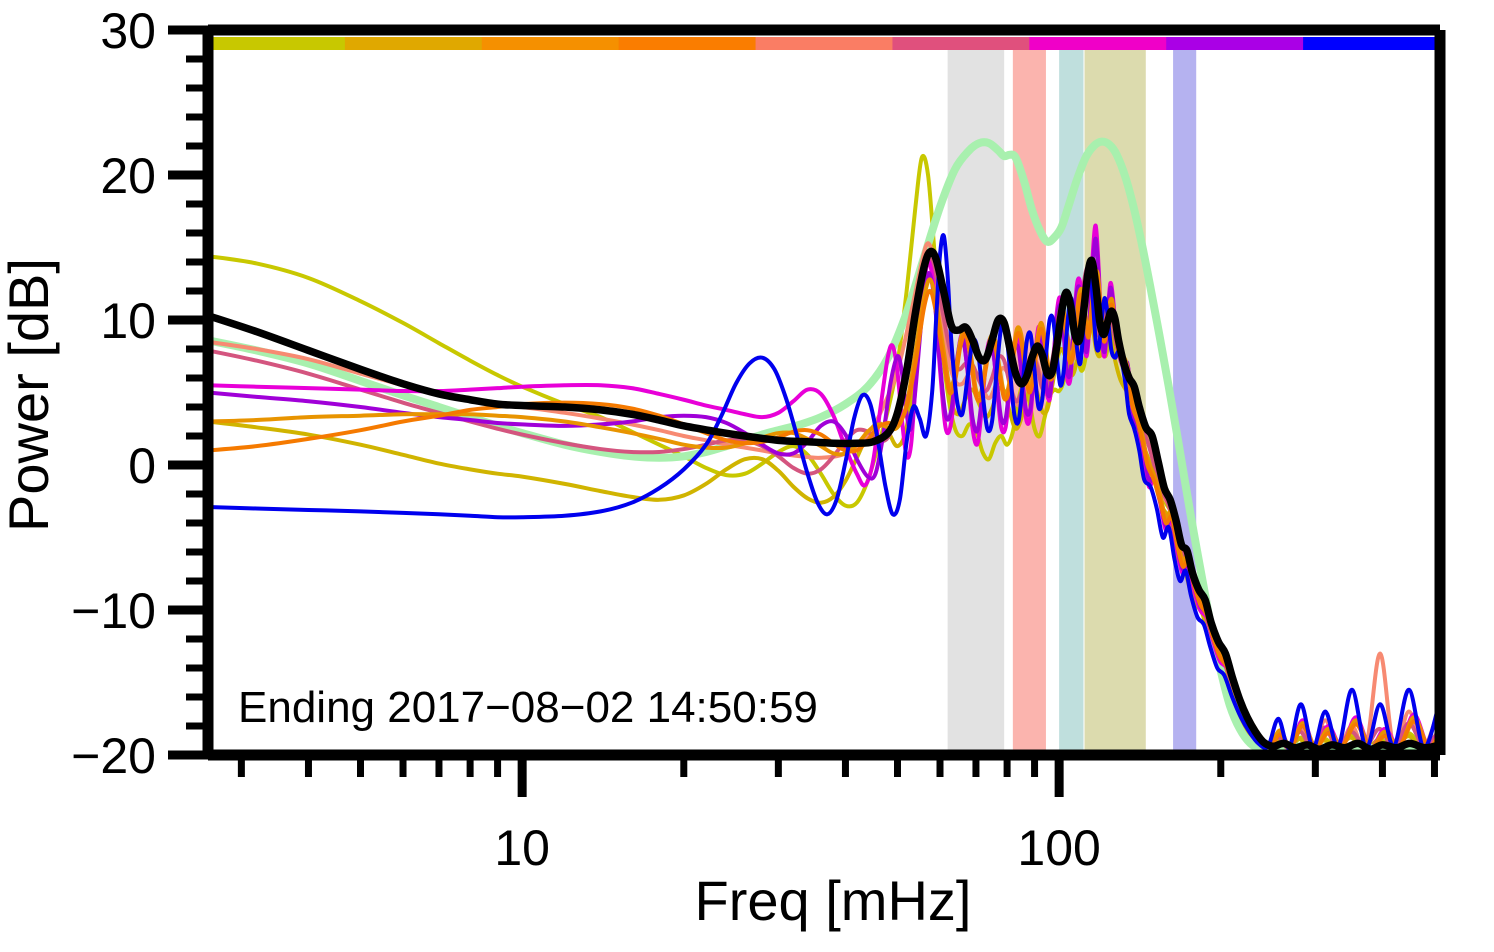 The height and width of the screenshot is (952, 1494). What do you see at coordinates (113, 611) in the screenshot?
I see `y-tick-label-4: −10` at bounding box center [113, 611].